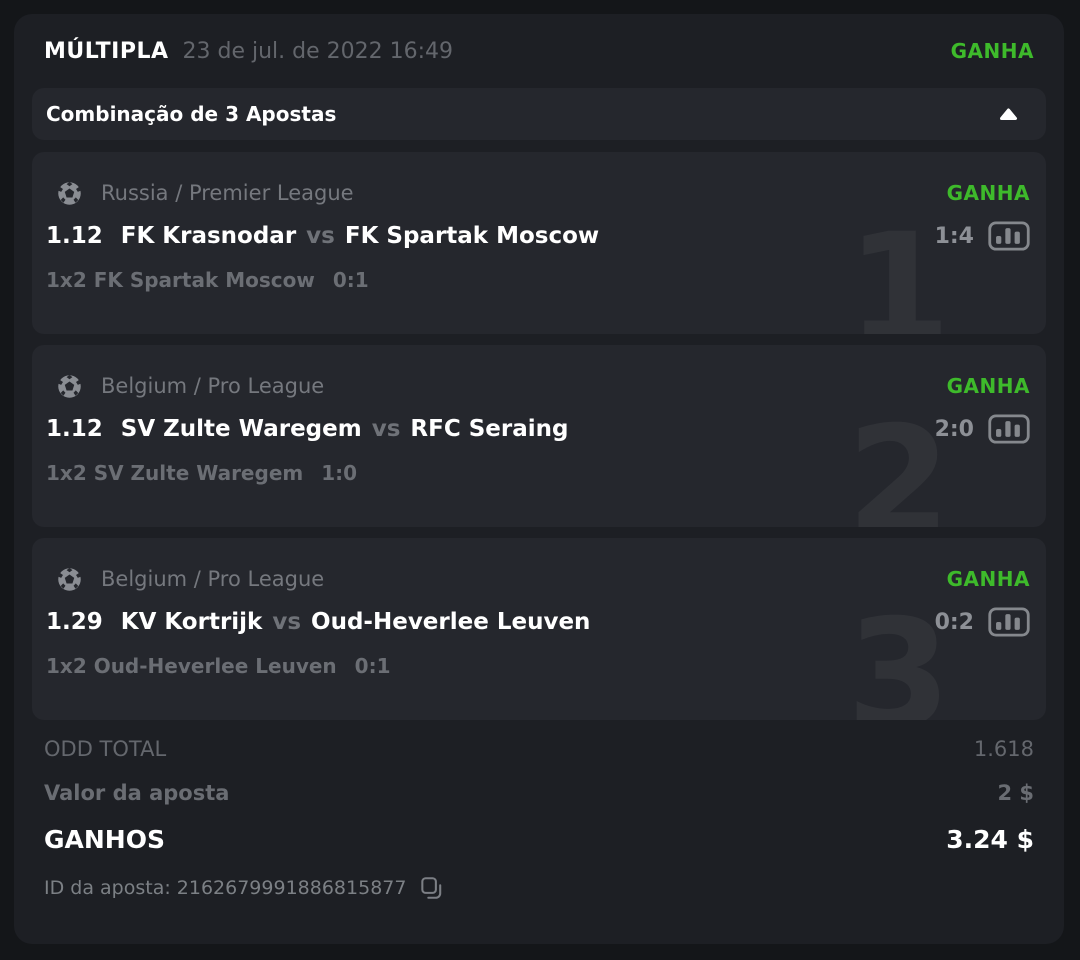 The height and width of the screenshot is (960, 1080). What do you see at coordinates (208, 236) in the screenshot?
I see `home-team: FK Krasnodar` at bounding box center [208, 236].